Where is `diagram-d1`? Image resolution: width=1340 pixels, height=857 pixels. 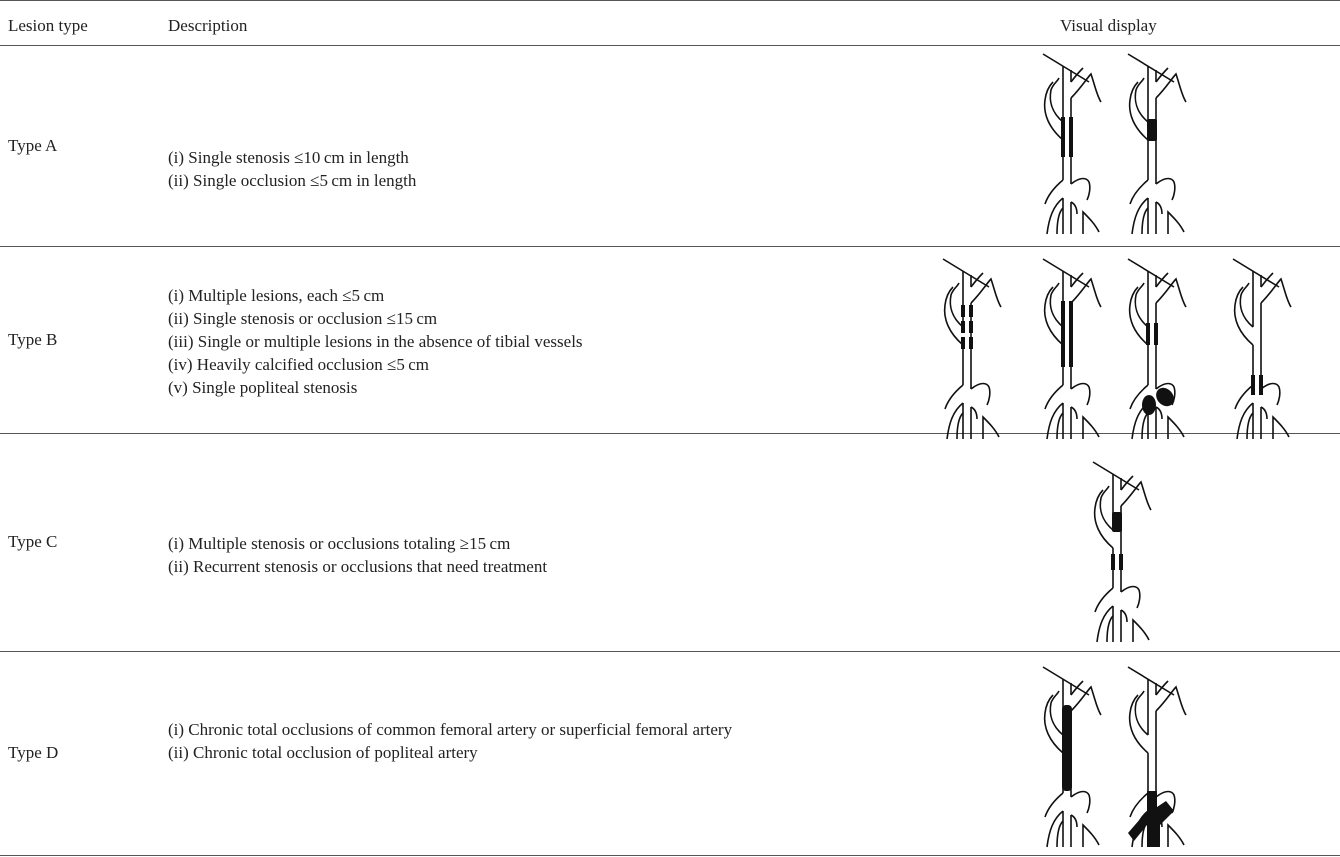
diagram-d1 is located at coordinates (1072, 757).